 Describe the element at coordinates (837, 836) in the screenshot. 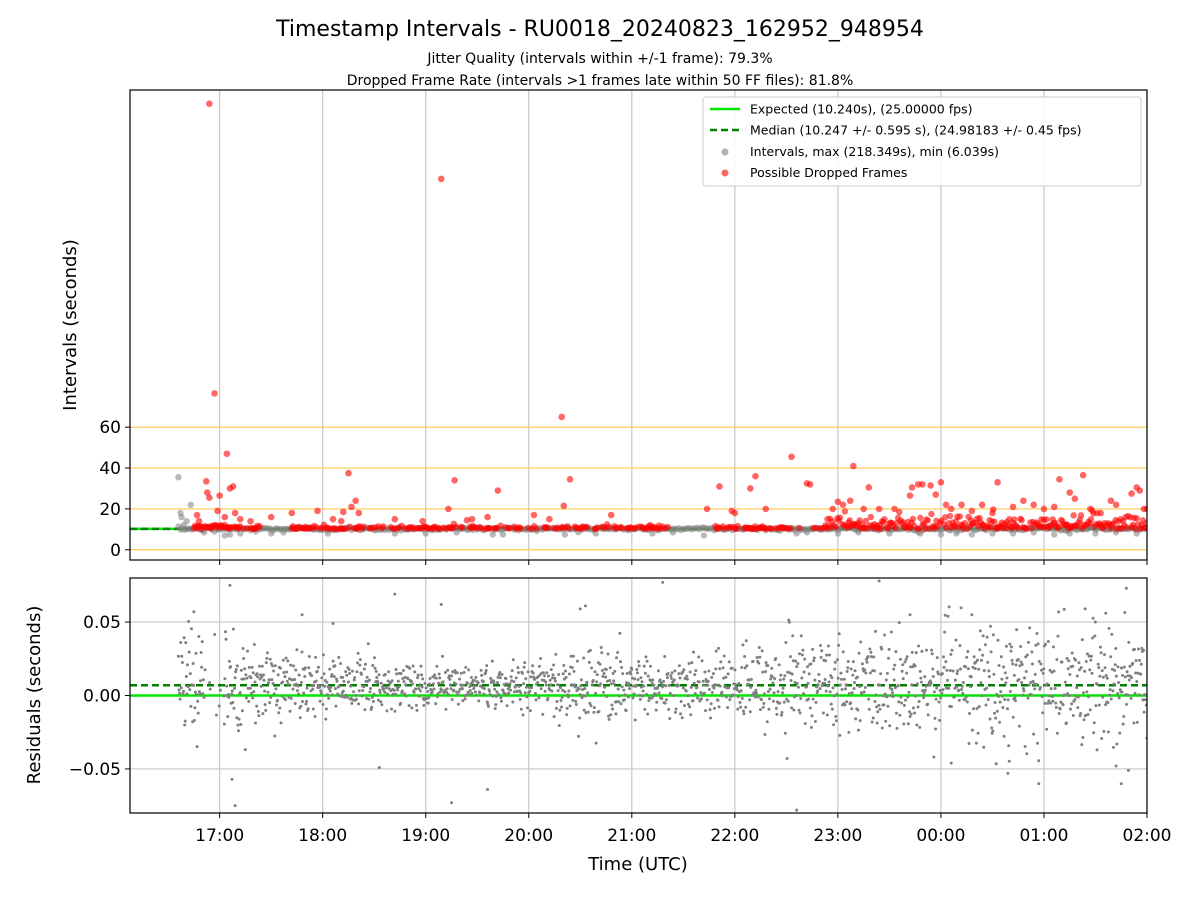

I see `x-tick-label: 23:00` at that location.